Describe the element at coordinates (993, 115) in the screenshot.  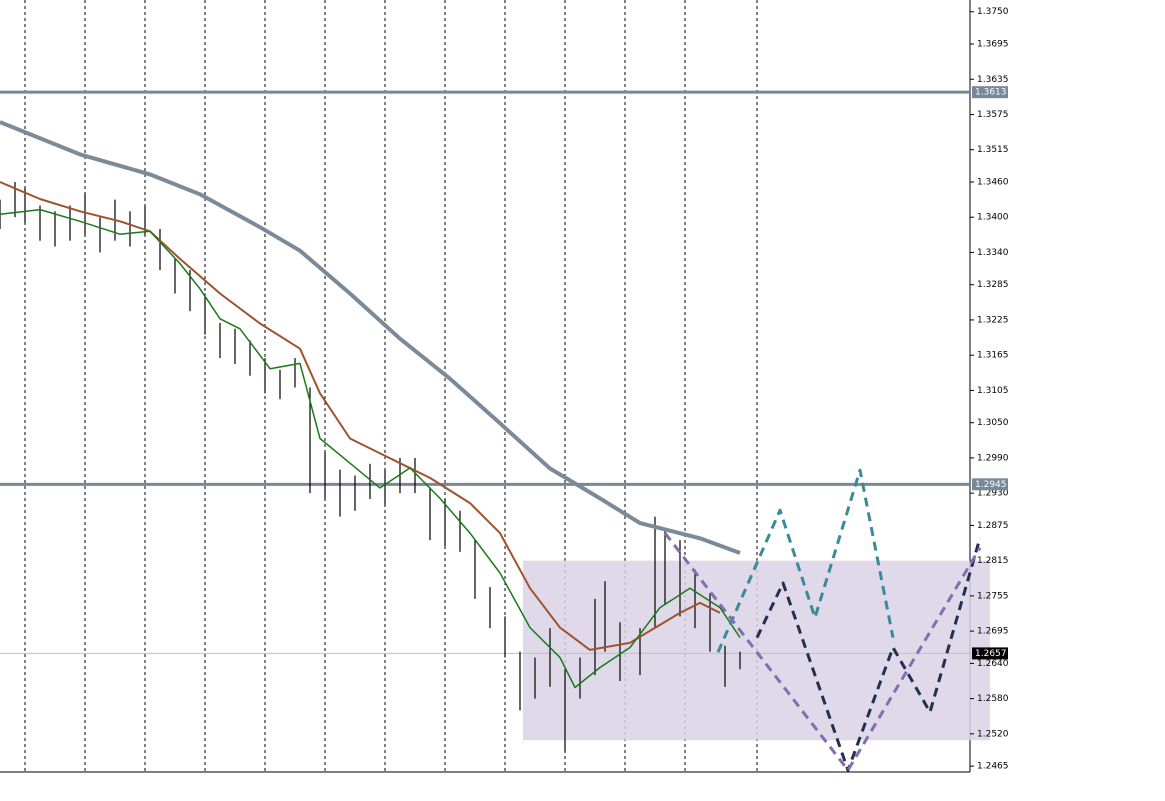
I see `y-tick-label: 1.3575` at that location.